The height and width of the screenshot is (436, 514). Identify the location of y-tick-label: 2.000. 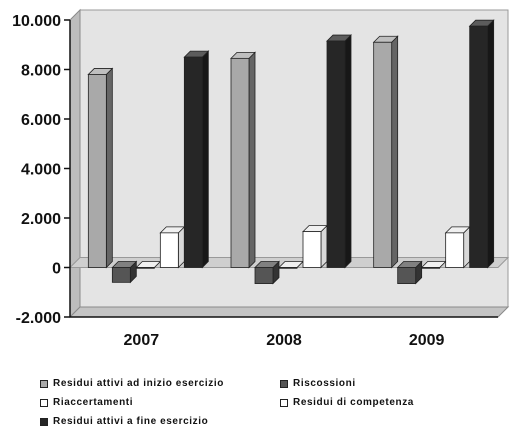
(41, 219).